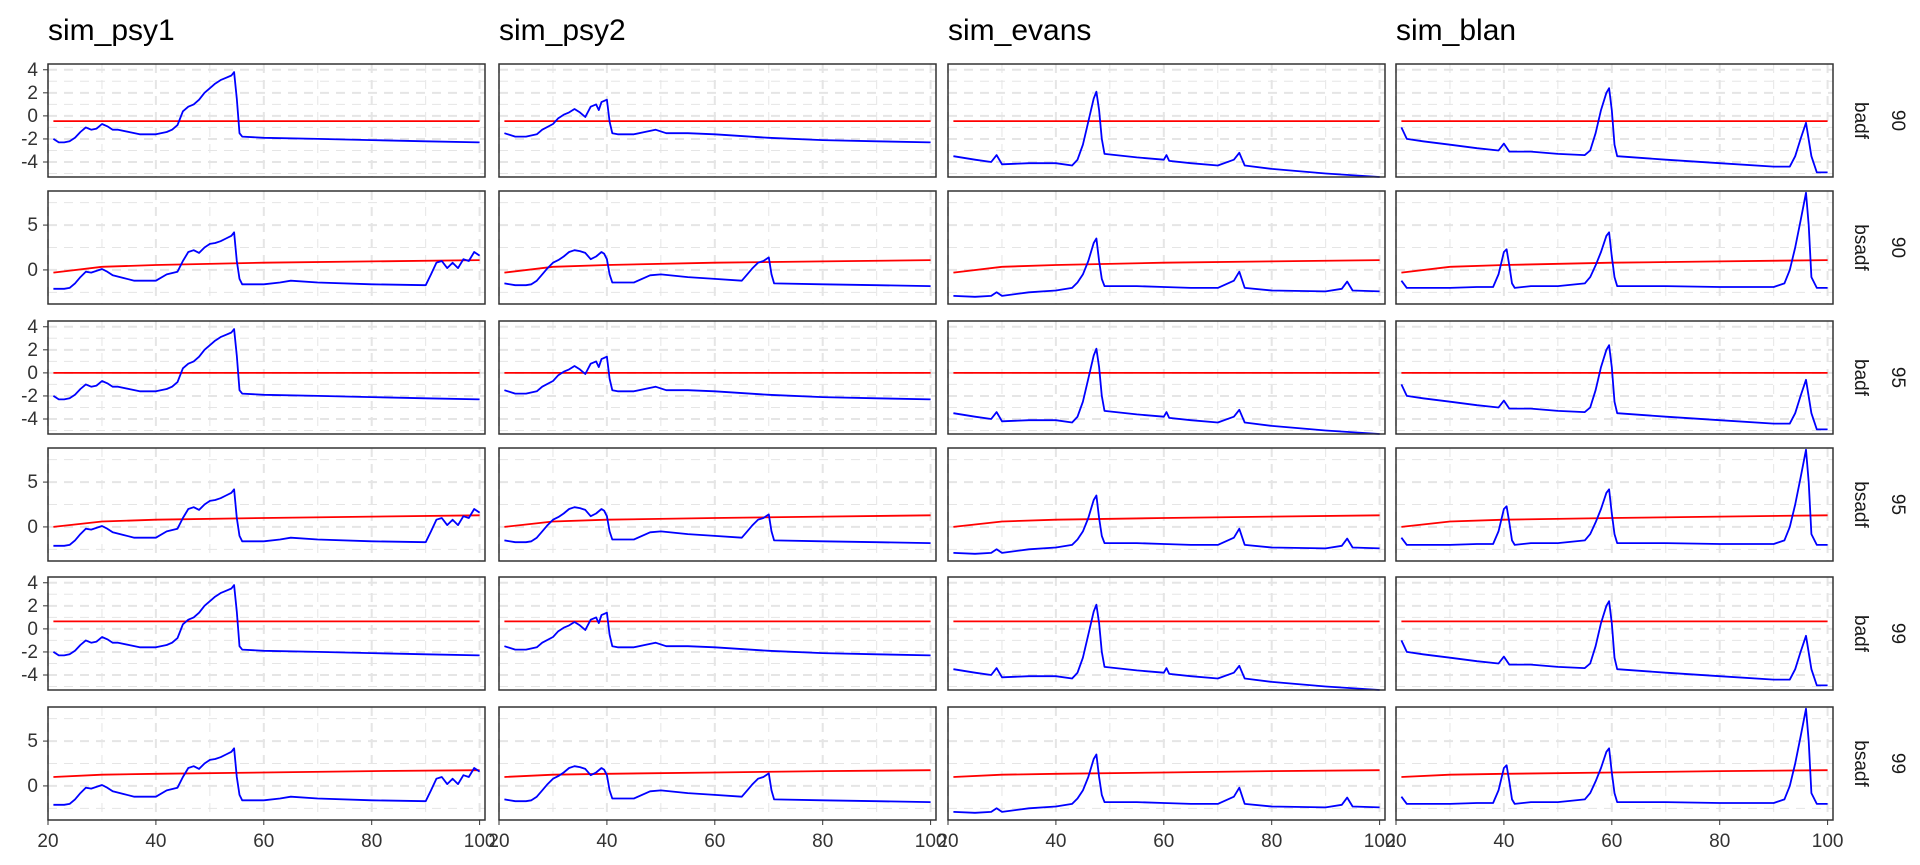 The image size is (1920, 865). What do you see at coordinates (32, 350) in the screenshot?
I see `y-tick-label: 2` at bounding box center [32, 350].